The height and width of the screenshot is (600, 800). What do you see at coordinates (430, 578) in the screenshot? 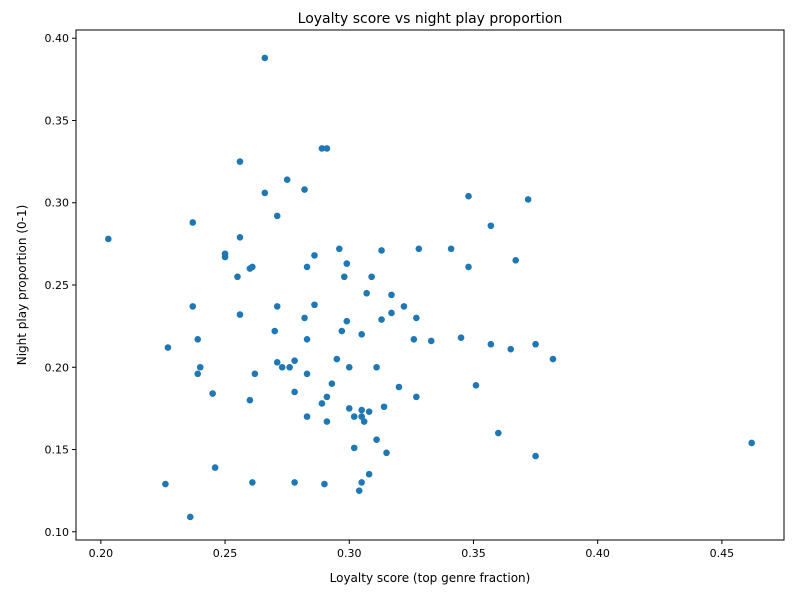
I see `x-axis-label: Loyalty score (top genre fraction)` at bounding box center [430, 578].